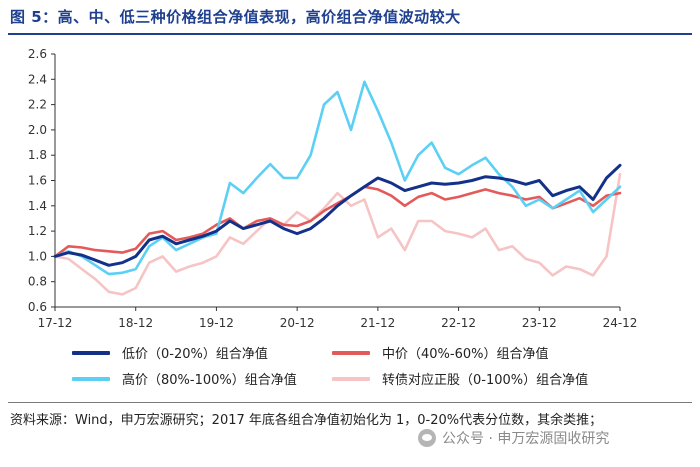  What do you see at coordinates (37, 231) in the screenshot?
I see `y-tick-label: 1.2` at bounding box center [37, 231].